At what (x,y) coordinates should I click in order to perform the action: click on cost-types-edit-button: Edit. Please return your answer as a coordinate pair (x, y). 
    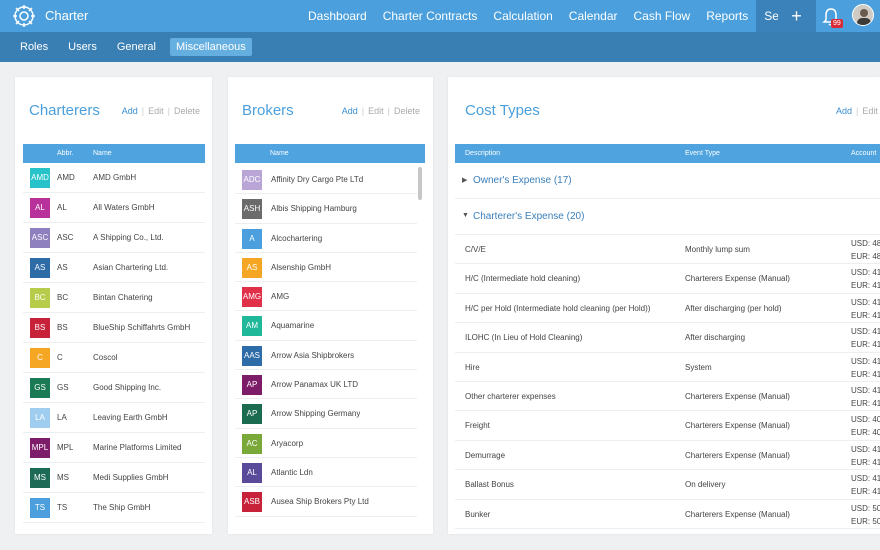
    Looking at the image, I should click on (870, 111).